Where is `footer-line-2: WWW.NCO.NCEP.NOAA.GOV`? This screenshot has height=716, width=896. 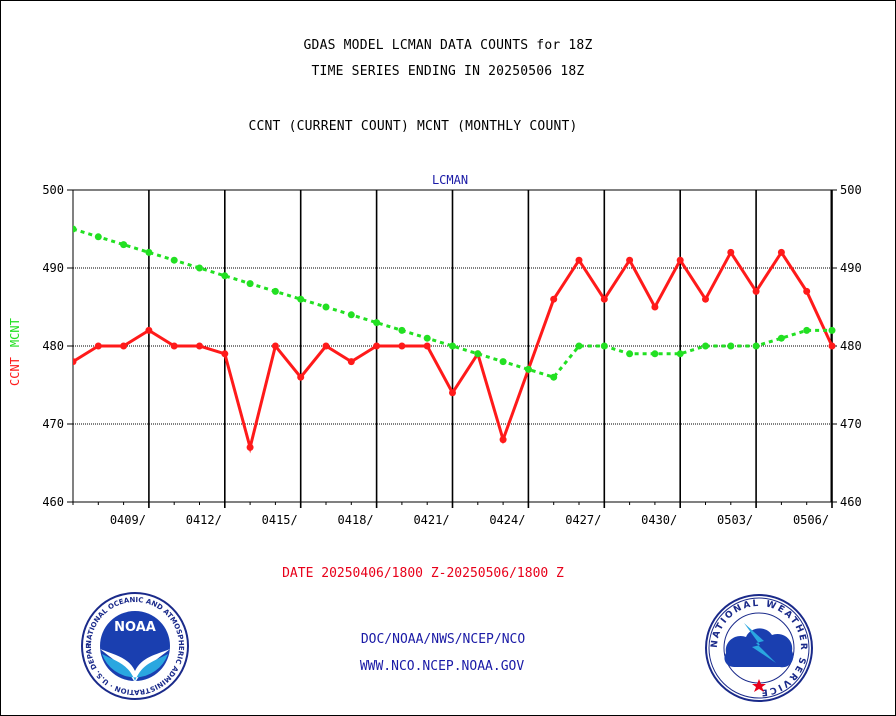 footer-line-2: WWW.NCO.NCEP.NOAA.GOV is located at coordinates (442, 666).